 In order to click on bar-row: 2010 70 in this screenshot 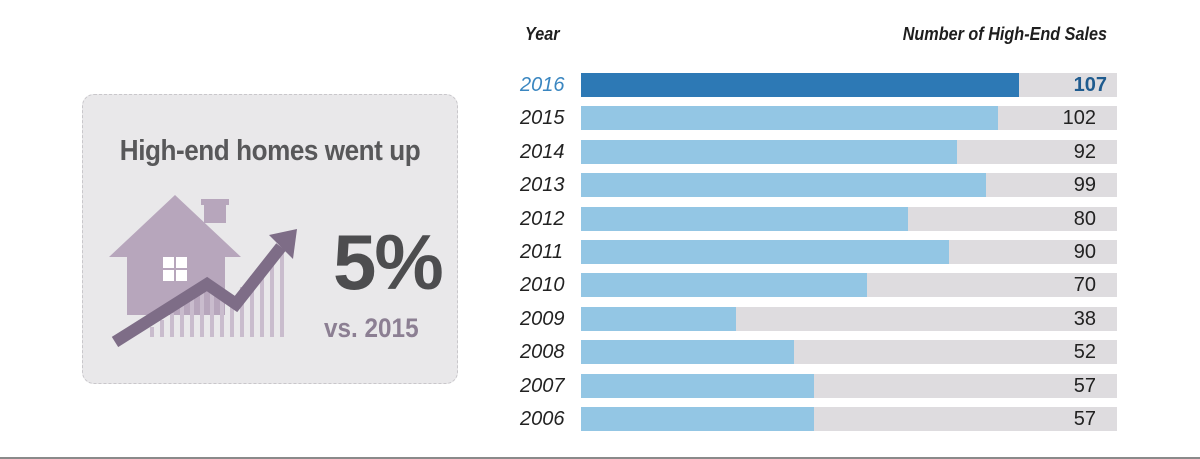, I will do `click(600, 285)`.